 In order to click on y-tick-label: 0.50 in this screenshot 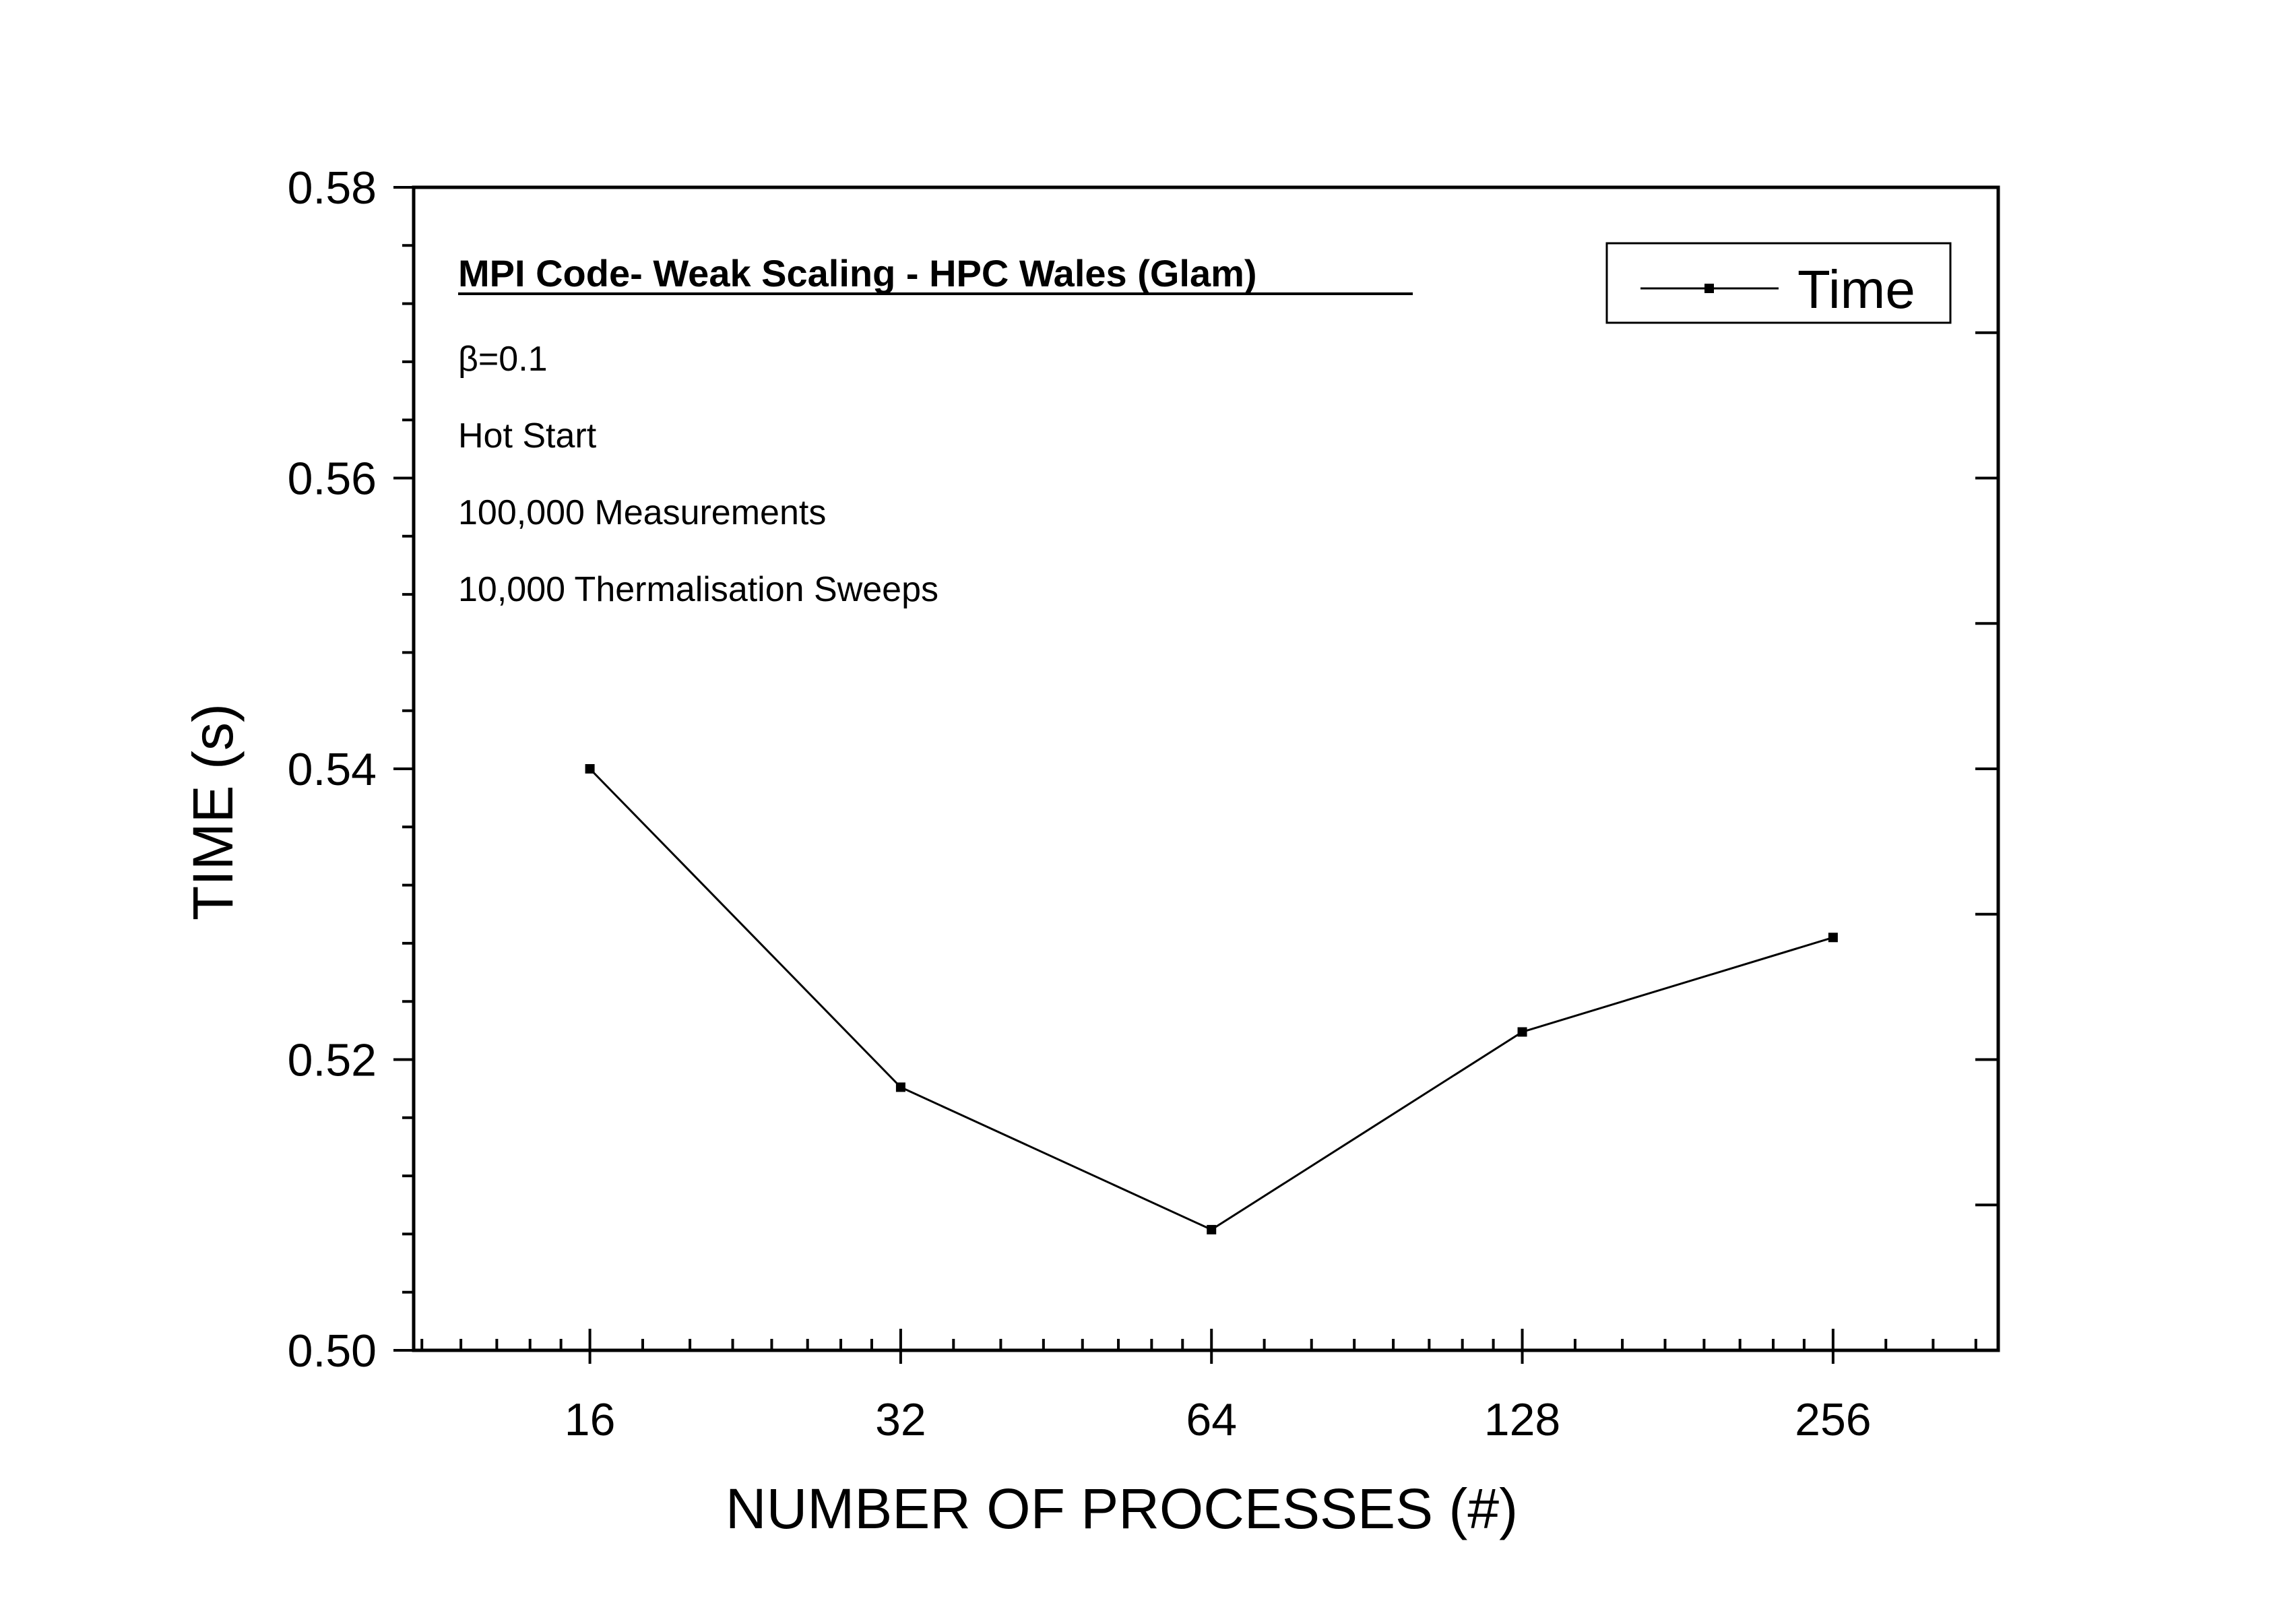, I will do `click(332, 1351)`.